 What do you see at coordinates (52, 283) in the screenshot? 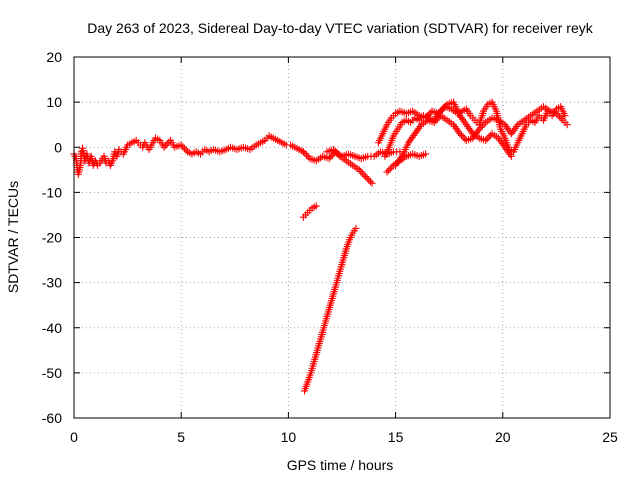
I see `y-tick-label: -30` at bounding box center [52, 283].